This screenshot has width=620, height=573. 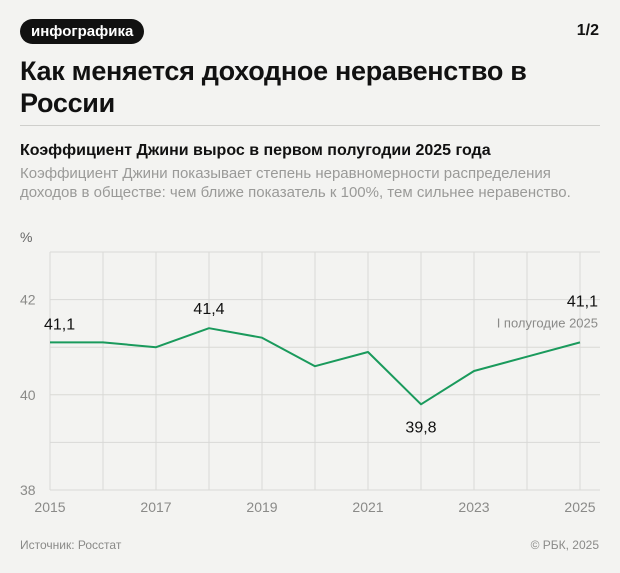 I want to click on y-axis-unit: %, so click(x=26, y=237).